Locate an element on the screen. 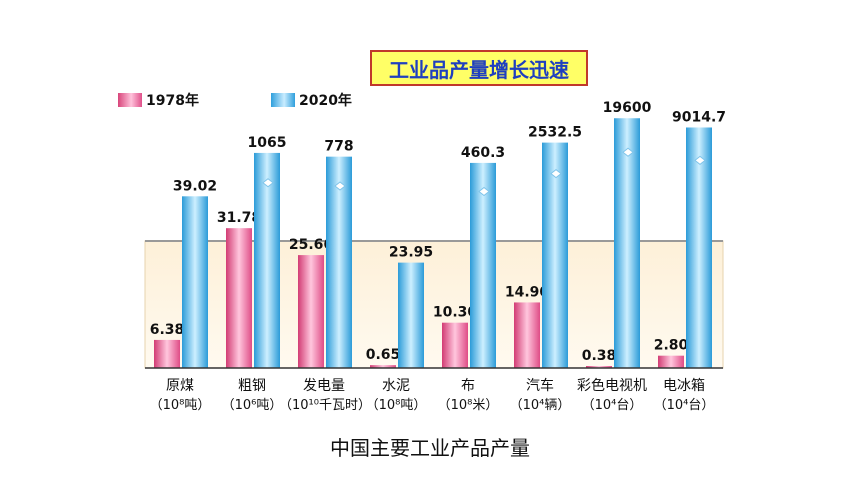 The width and height of the screenshot is (860, 484). category-unit-3: （10⁸吨） is located at coordinates (396, 405).